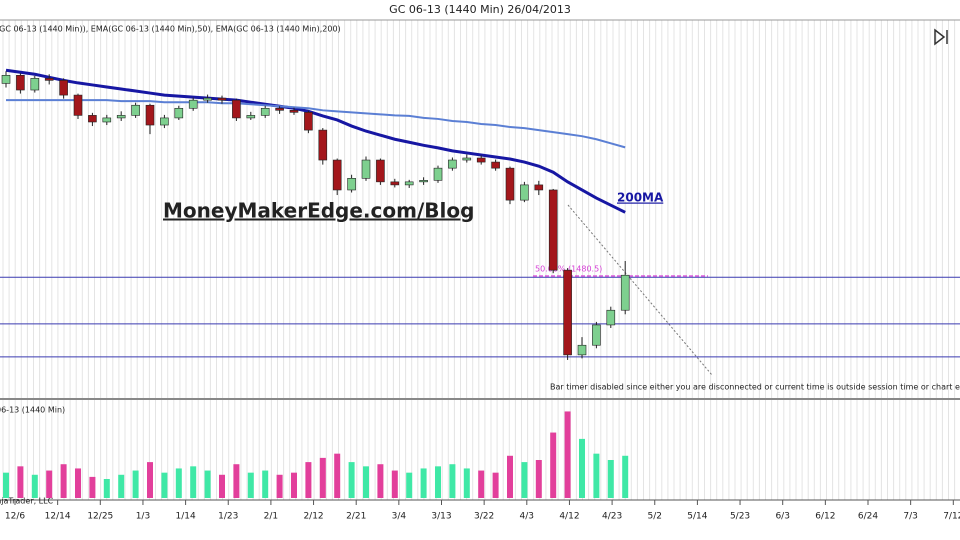 This screenshot has height=540, width=960. Describe the element at coordinates (399, 517) in the screenshot. I see `x-tick-label: 3/4` at that location.